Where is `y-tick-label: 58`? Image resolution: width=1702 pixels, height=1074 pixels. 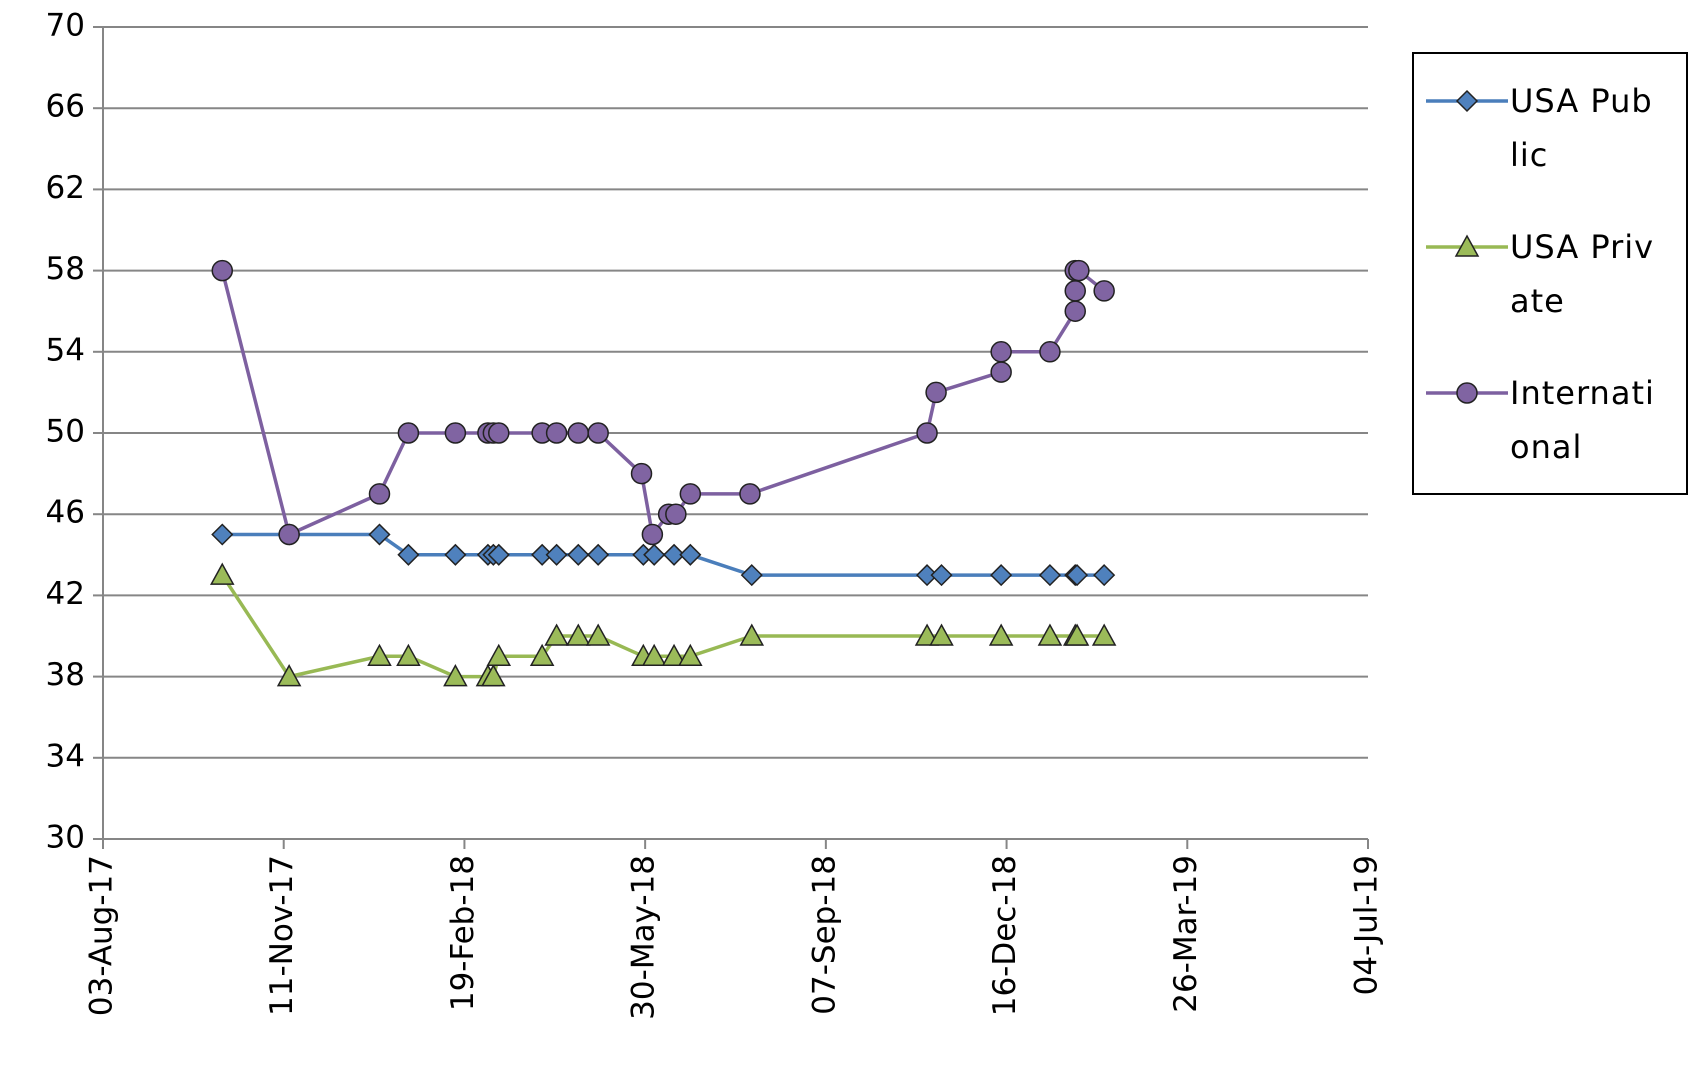 y-tick-label: 58 is located at coordinates (65, 269).